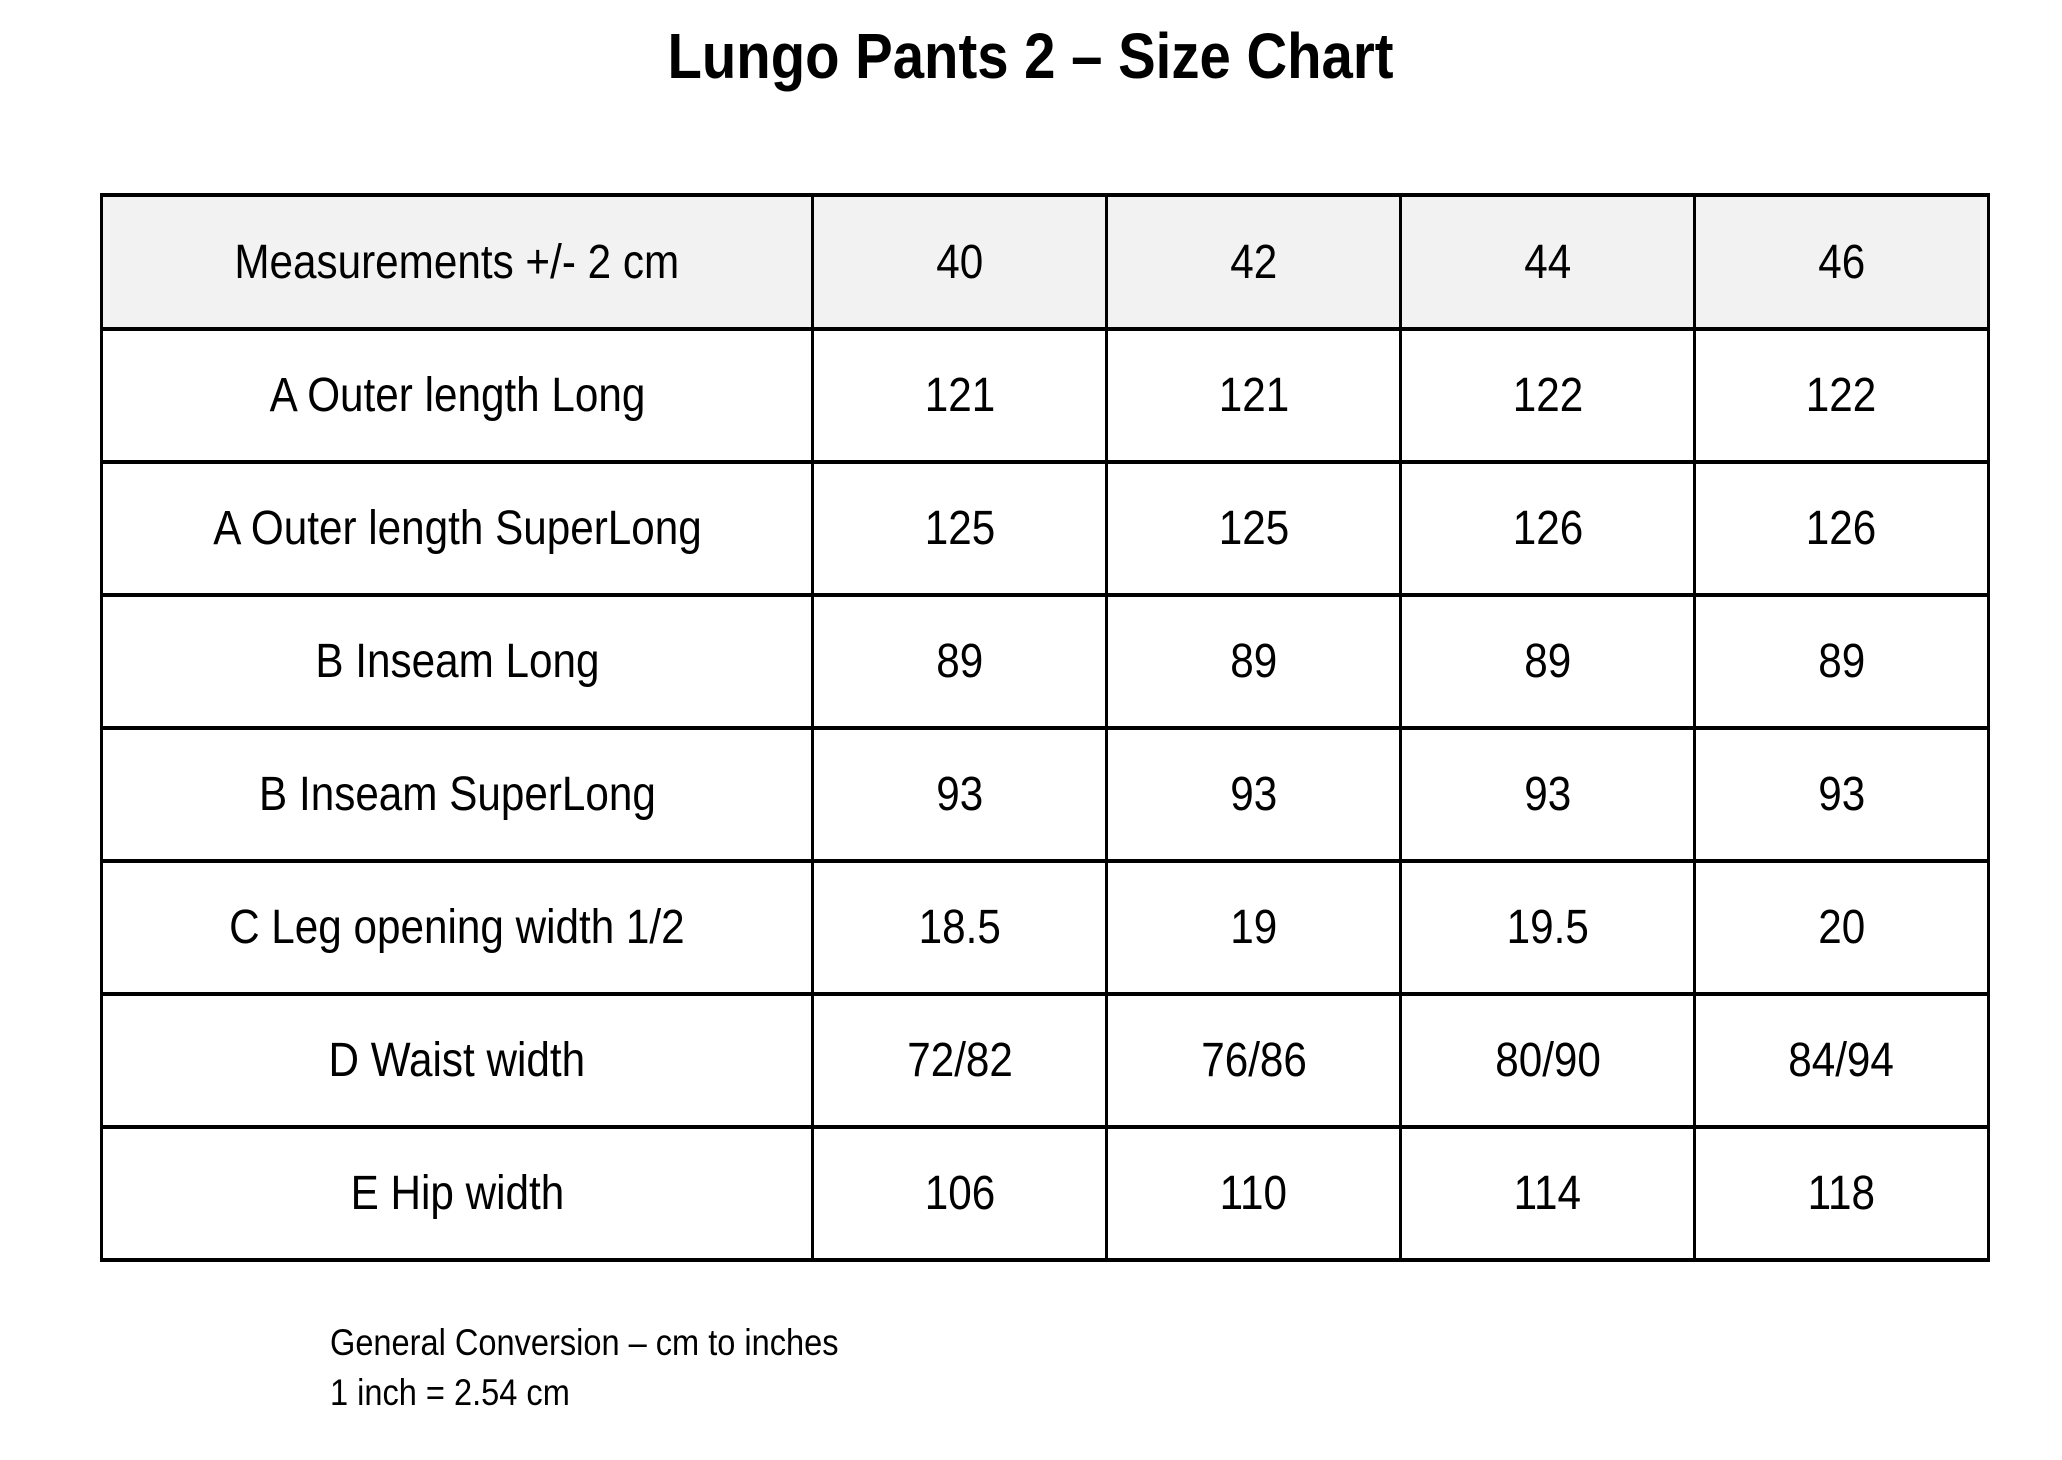 The width and height of the screenshot is (2062, 1460). I want to click on label-cell: B Inseam SuperLong, so click(457, 794).